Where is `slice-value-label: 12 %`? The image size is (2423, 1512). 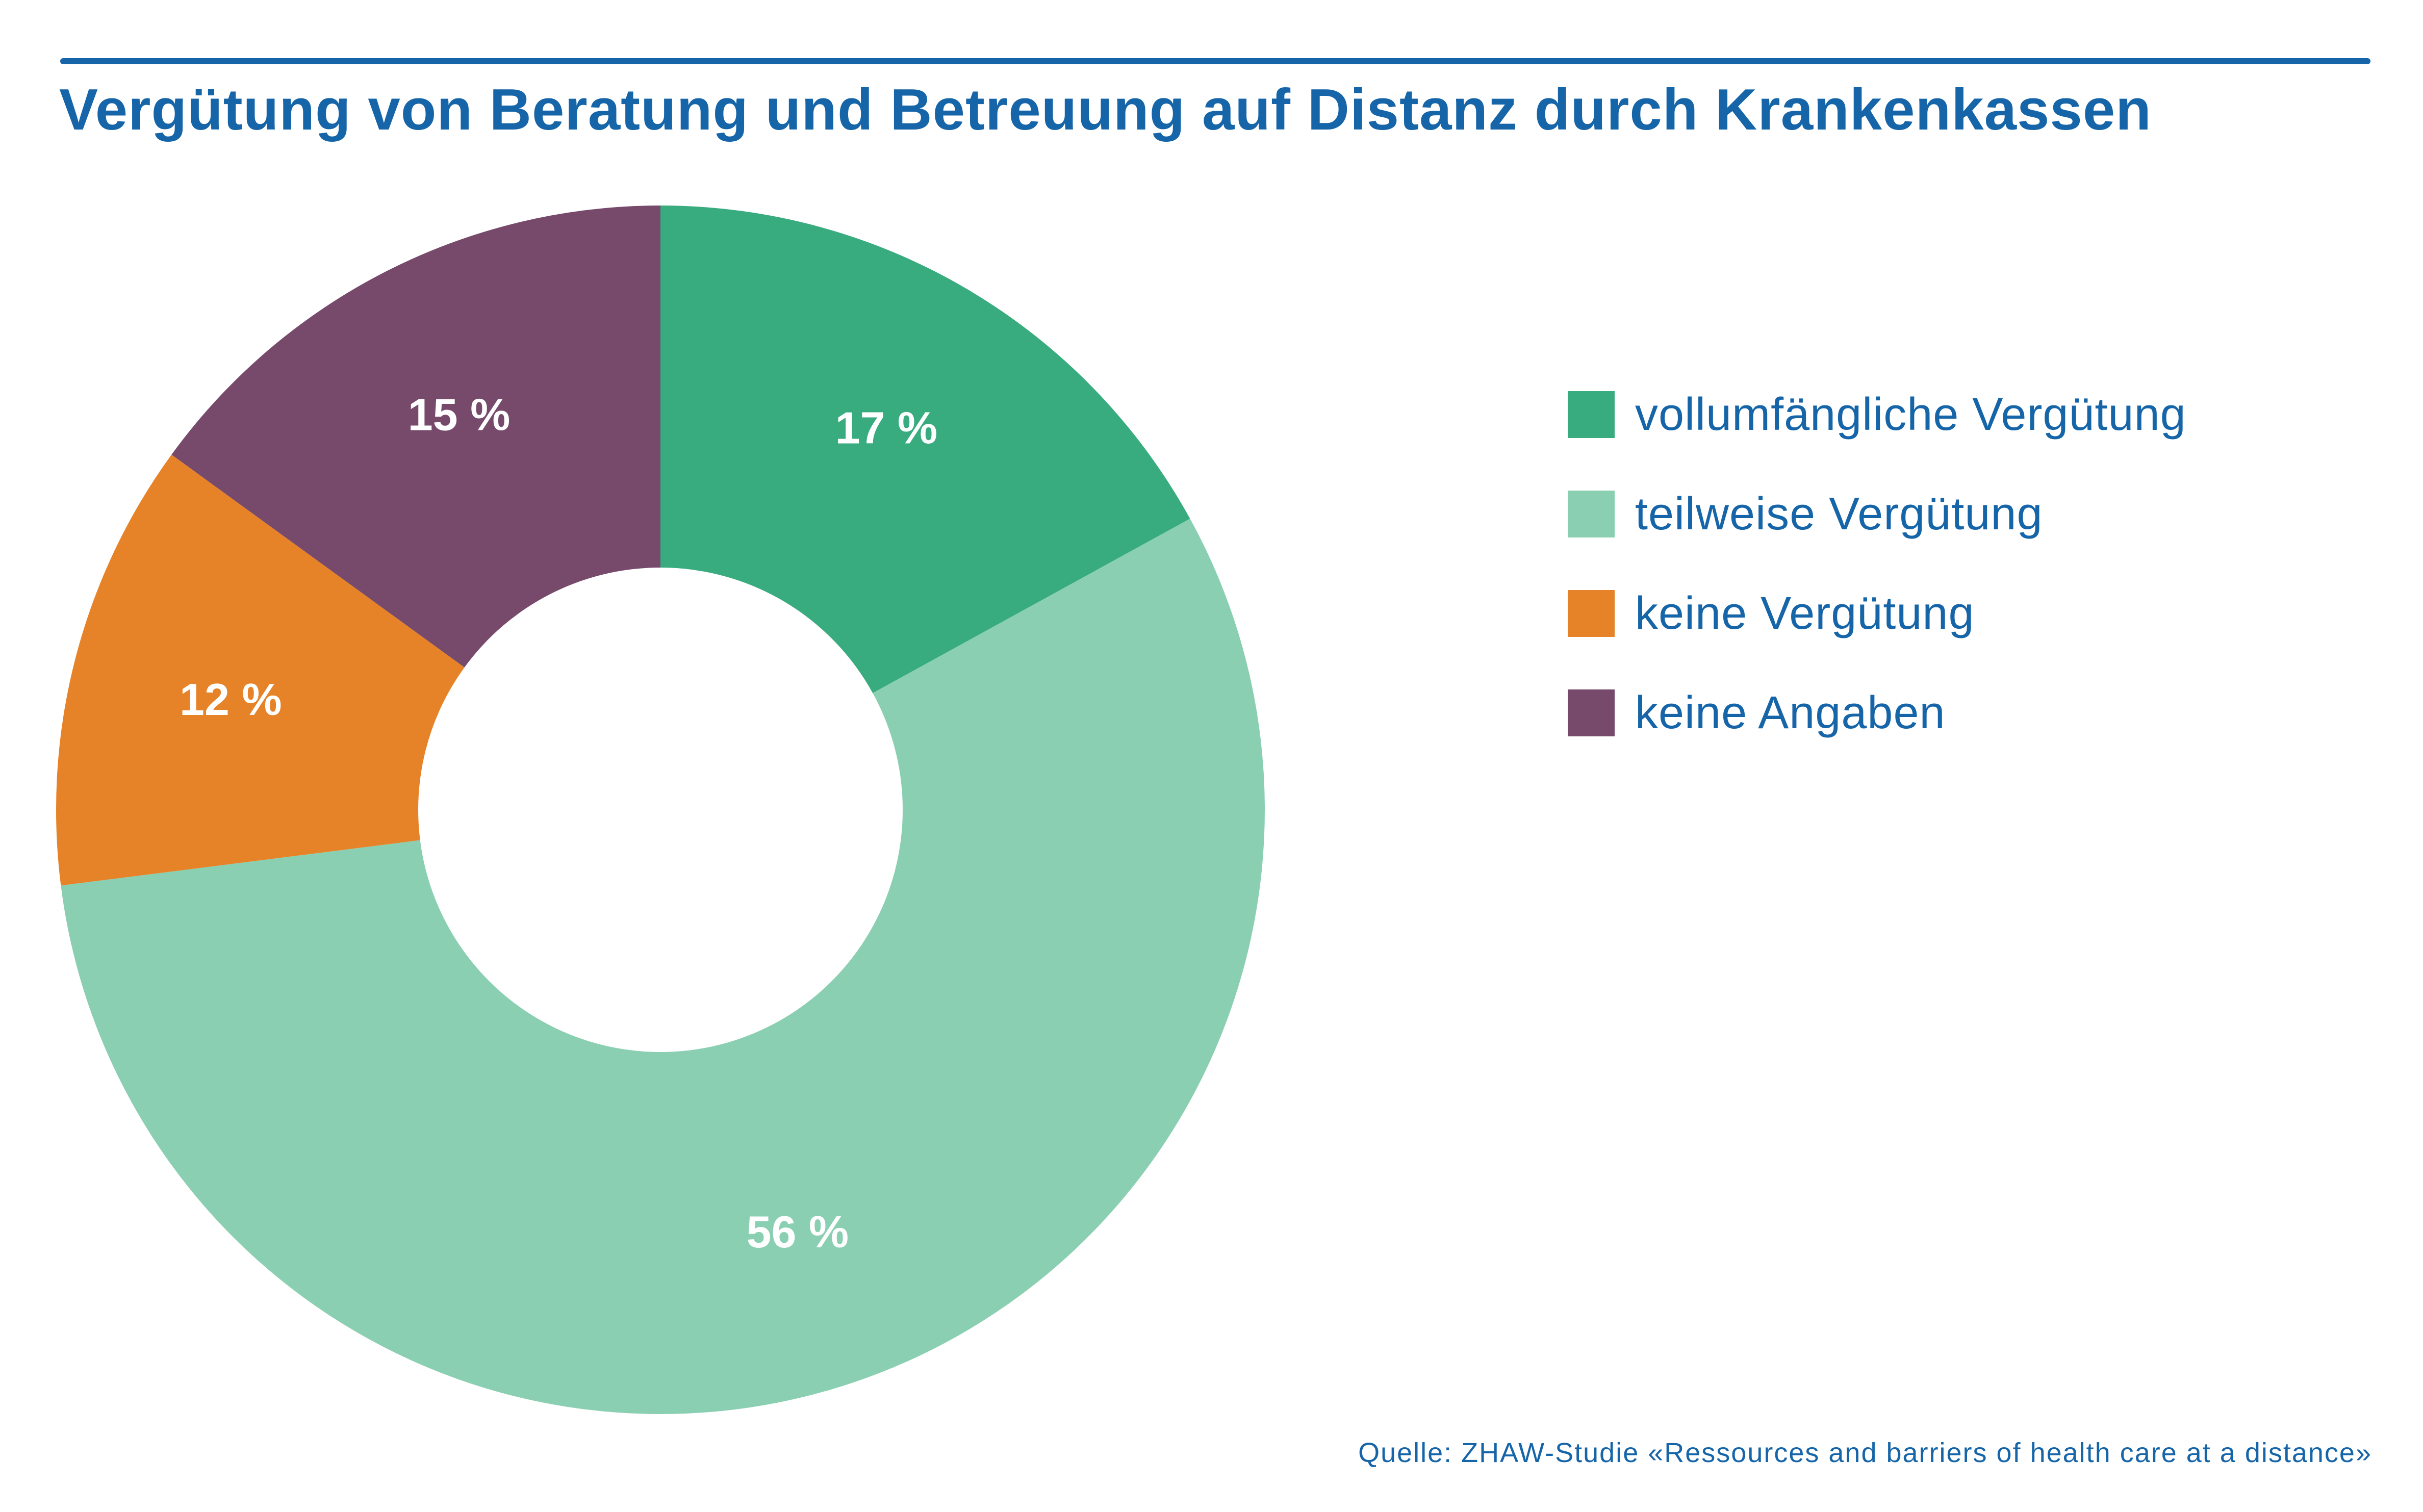
slice-value-label: 12 % is located at coordinates (231, 699).